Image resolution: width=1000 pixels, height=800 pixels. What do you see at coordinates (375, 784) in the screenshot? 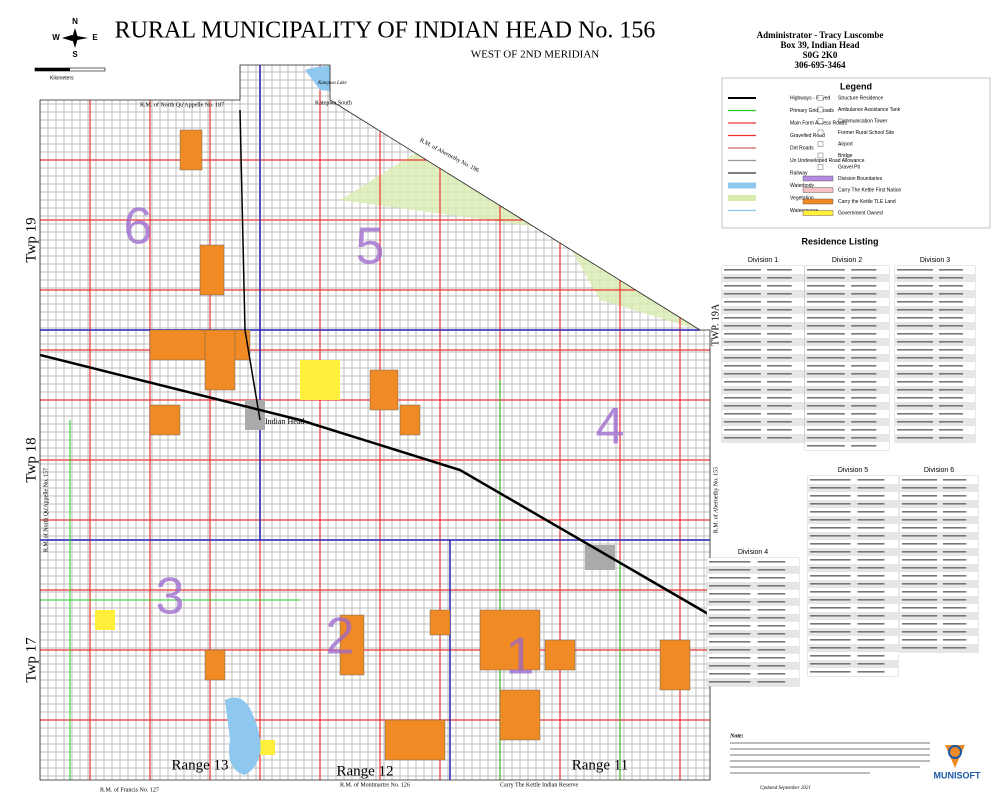
I see `rm-label: R.M. of Montmartre No. 126` at bounding box center [375, 784].